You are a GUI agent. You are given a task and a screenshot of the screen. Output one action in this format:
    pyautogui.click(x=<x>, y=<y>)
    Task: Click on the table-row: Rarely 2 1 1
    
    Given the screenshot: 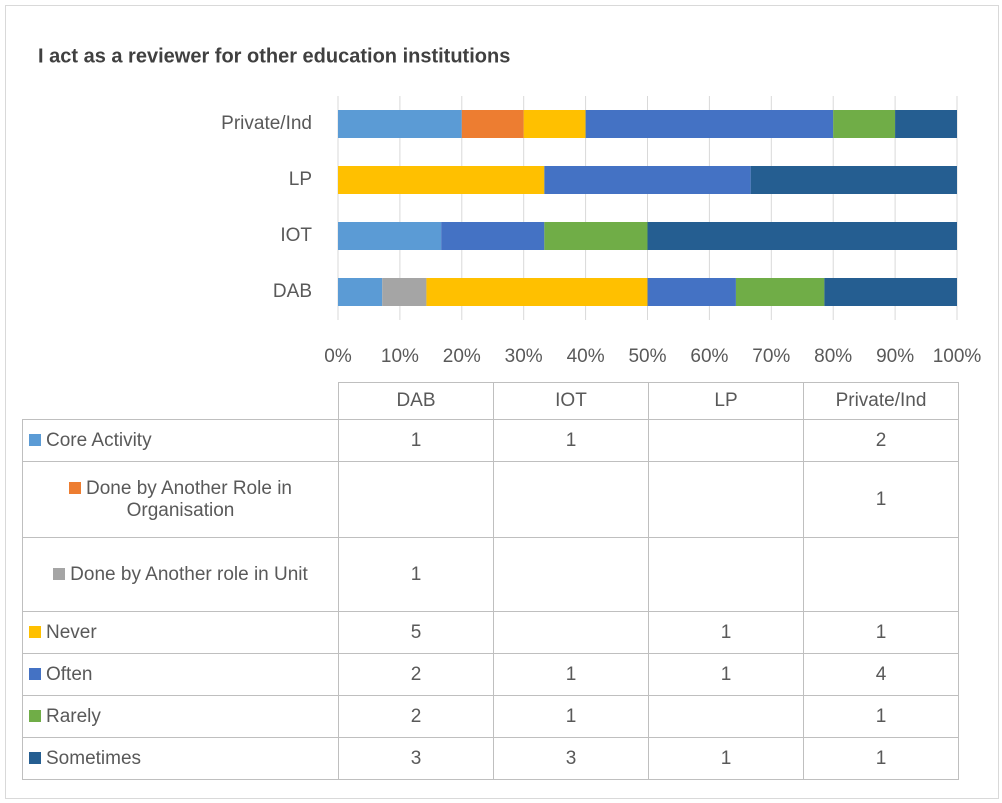 What is the action you would take?
    pyautogui.click(x=490, y=716)
    